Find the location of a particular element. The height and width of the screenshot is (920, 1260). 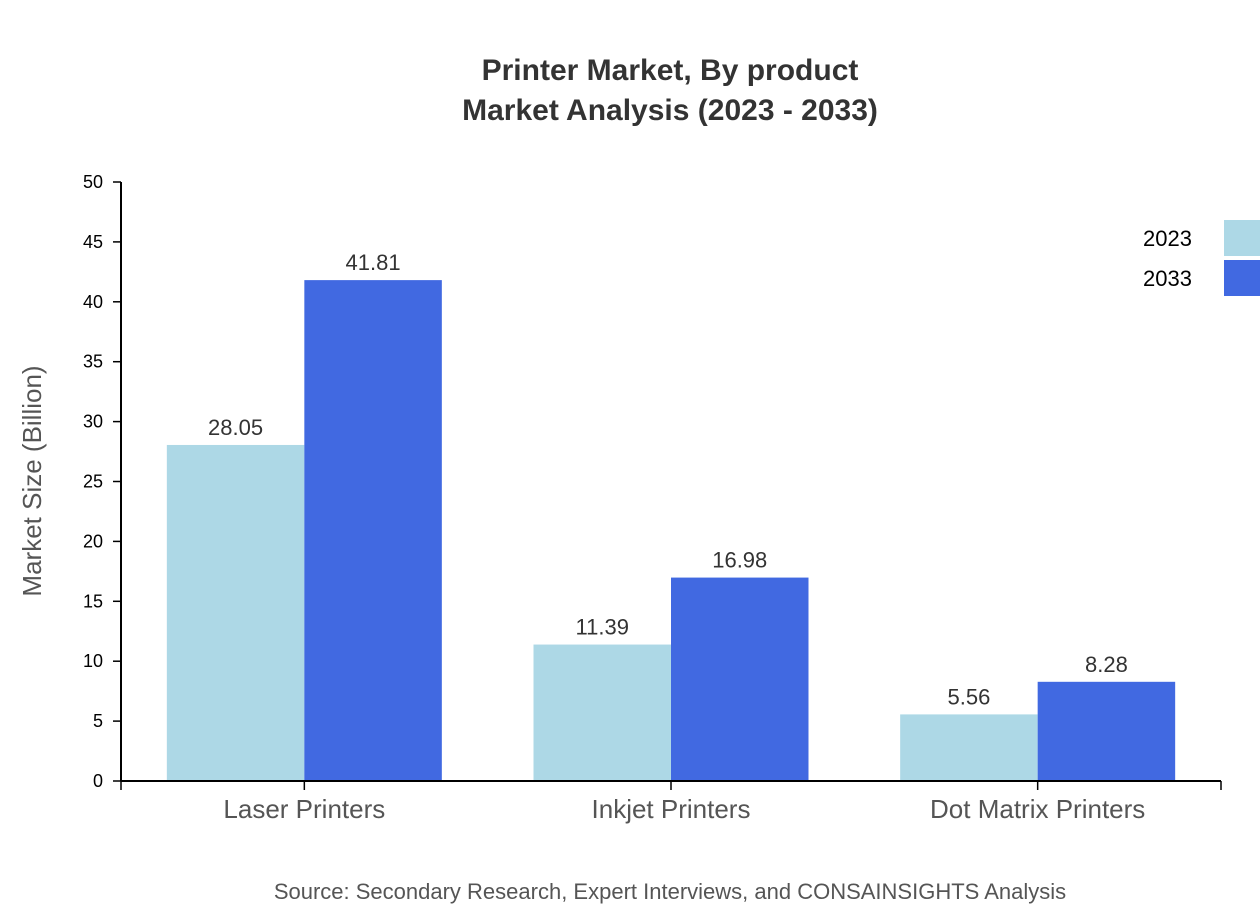

y-tick-label: 10 is located at coordinates (93, 661).